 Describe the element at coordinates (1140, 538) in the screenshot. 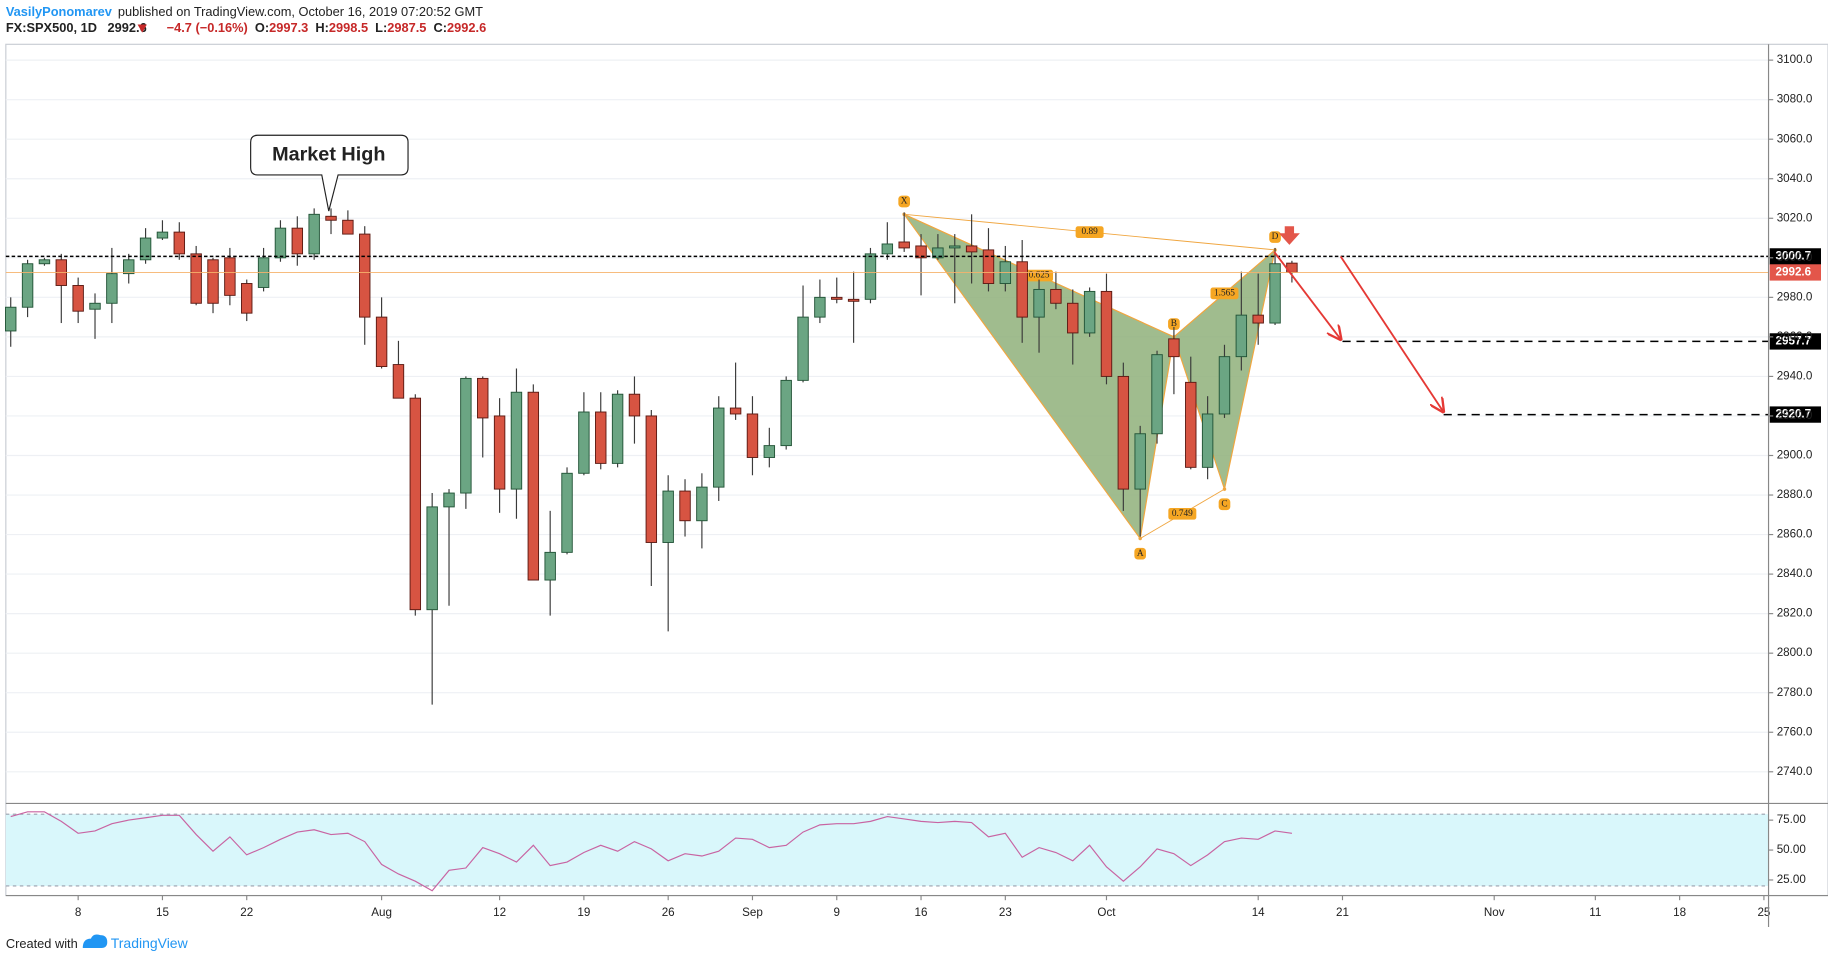

I see `pattern-point` at that location.